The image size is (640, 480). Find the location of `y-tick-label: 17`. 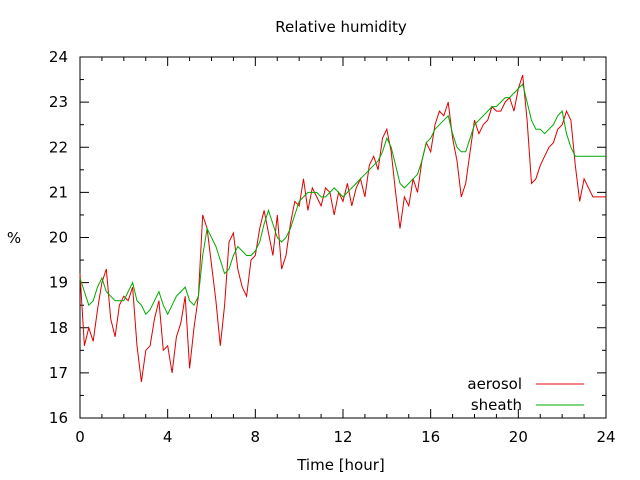

y-tick-label: 17 is located at coordinates (58, 373).